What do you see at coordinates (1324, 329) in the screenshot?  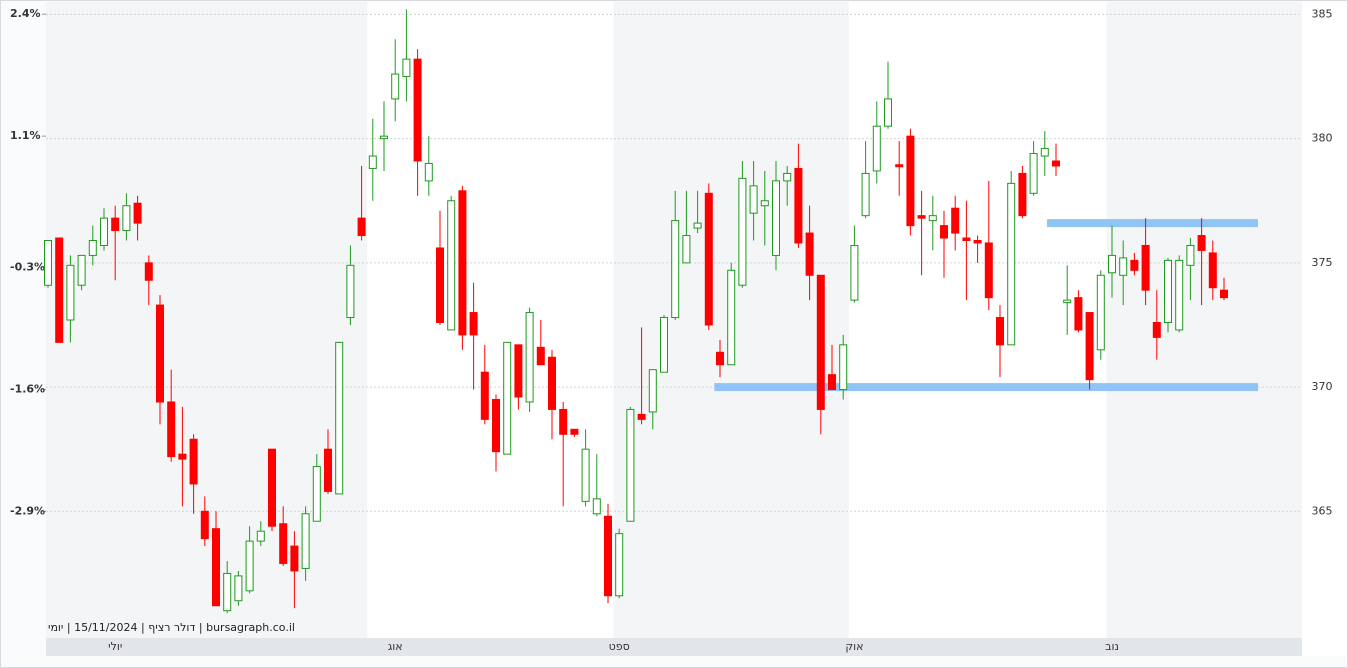 I see `y-axis-area` at bounding box center [1324, 329].